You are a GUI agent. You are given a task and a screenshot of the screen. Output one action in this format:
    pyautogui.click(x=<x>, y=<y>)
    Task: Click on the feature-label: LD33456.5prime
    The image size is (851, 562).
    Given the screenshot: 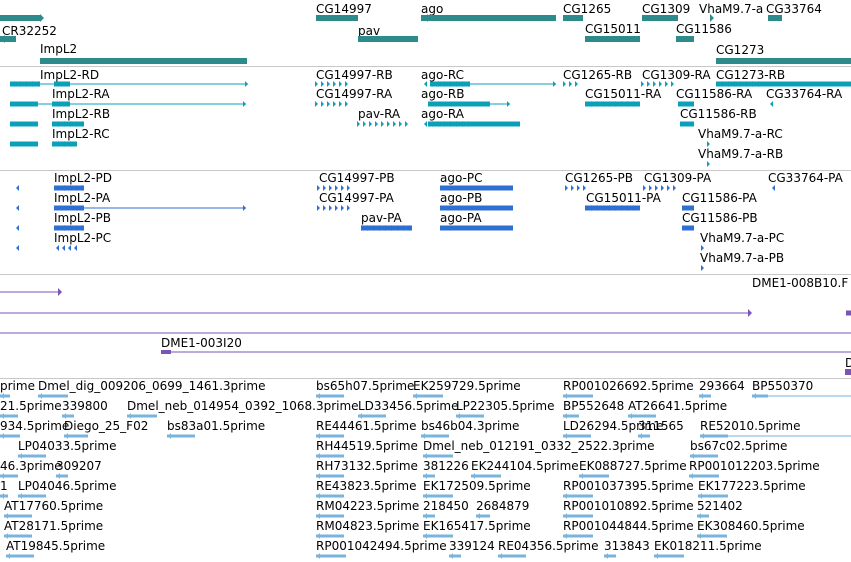 What is the action you would take?
    pyautogui.click(x=408, y=406)
    